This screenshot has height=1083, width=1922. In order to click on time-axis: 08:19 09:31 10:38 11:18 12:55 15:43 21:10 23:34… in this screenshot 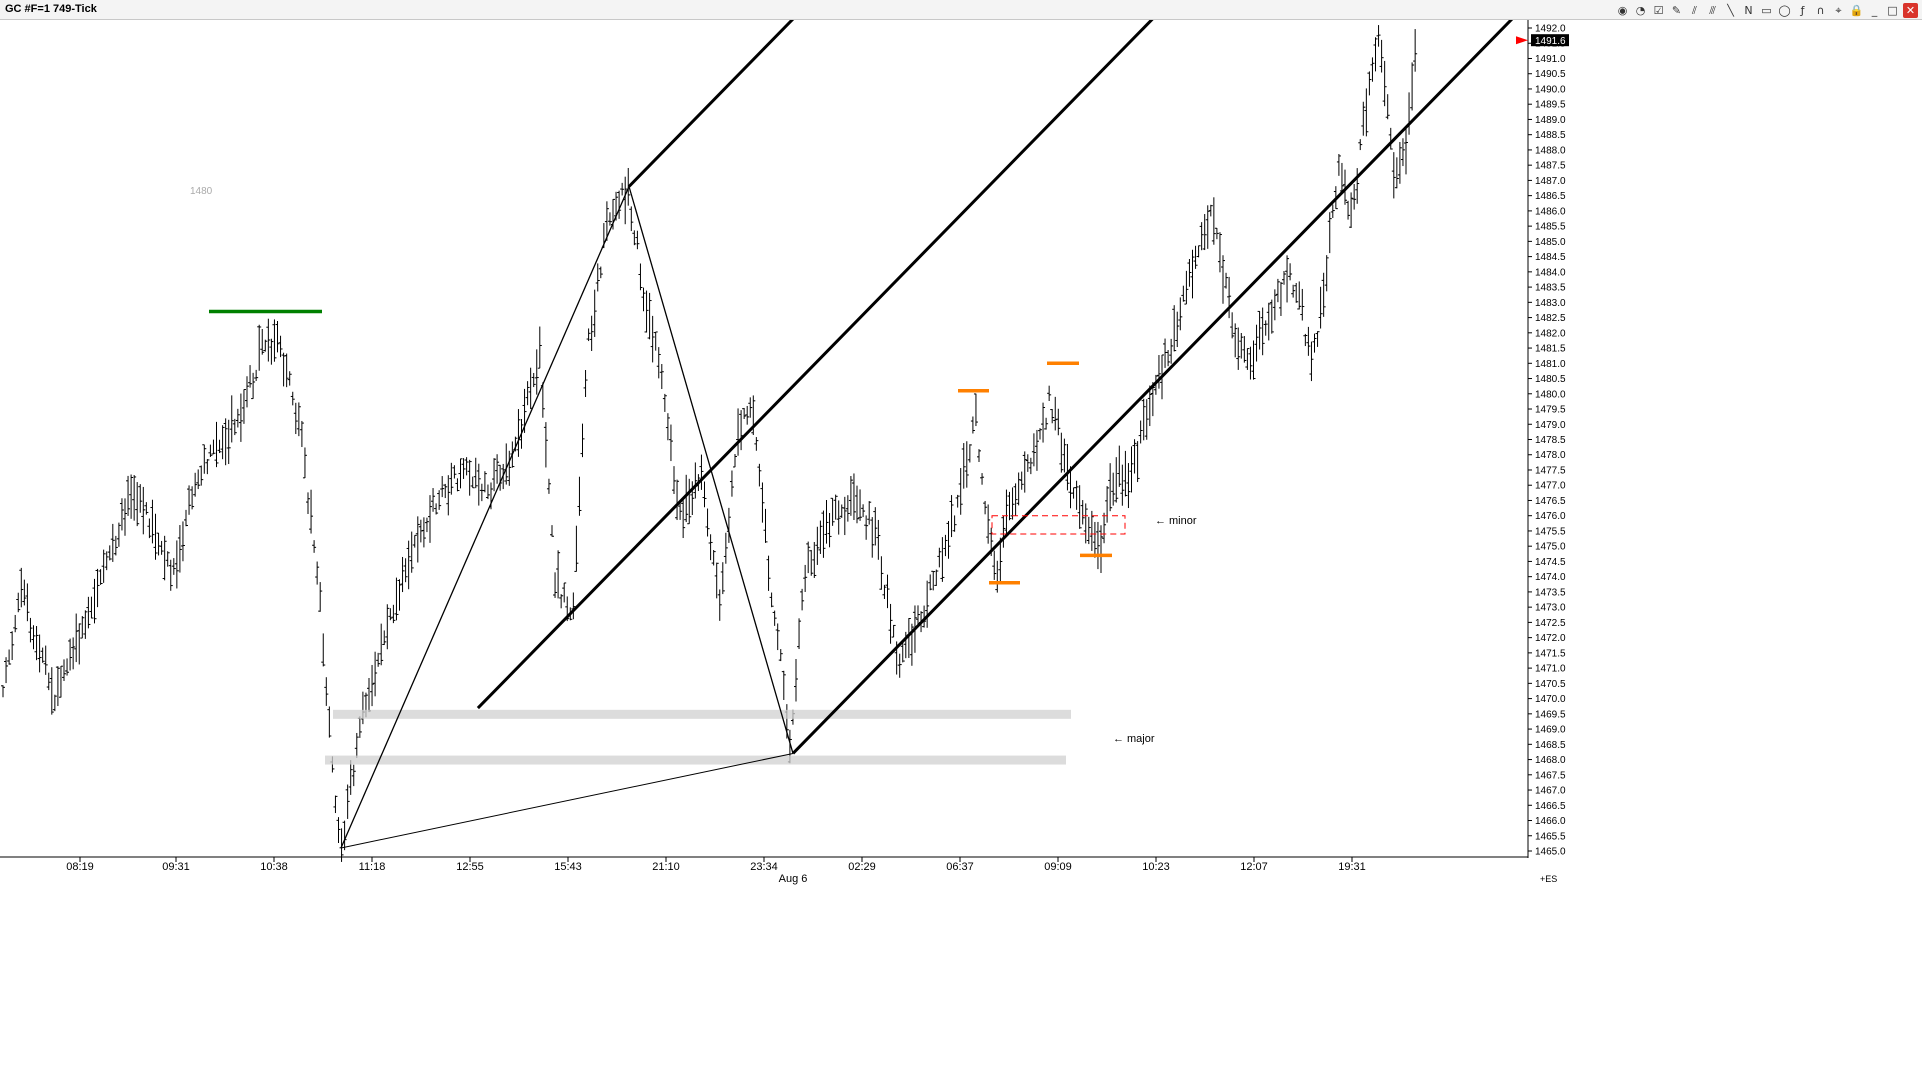, I will do `click(778, 870)`.